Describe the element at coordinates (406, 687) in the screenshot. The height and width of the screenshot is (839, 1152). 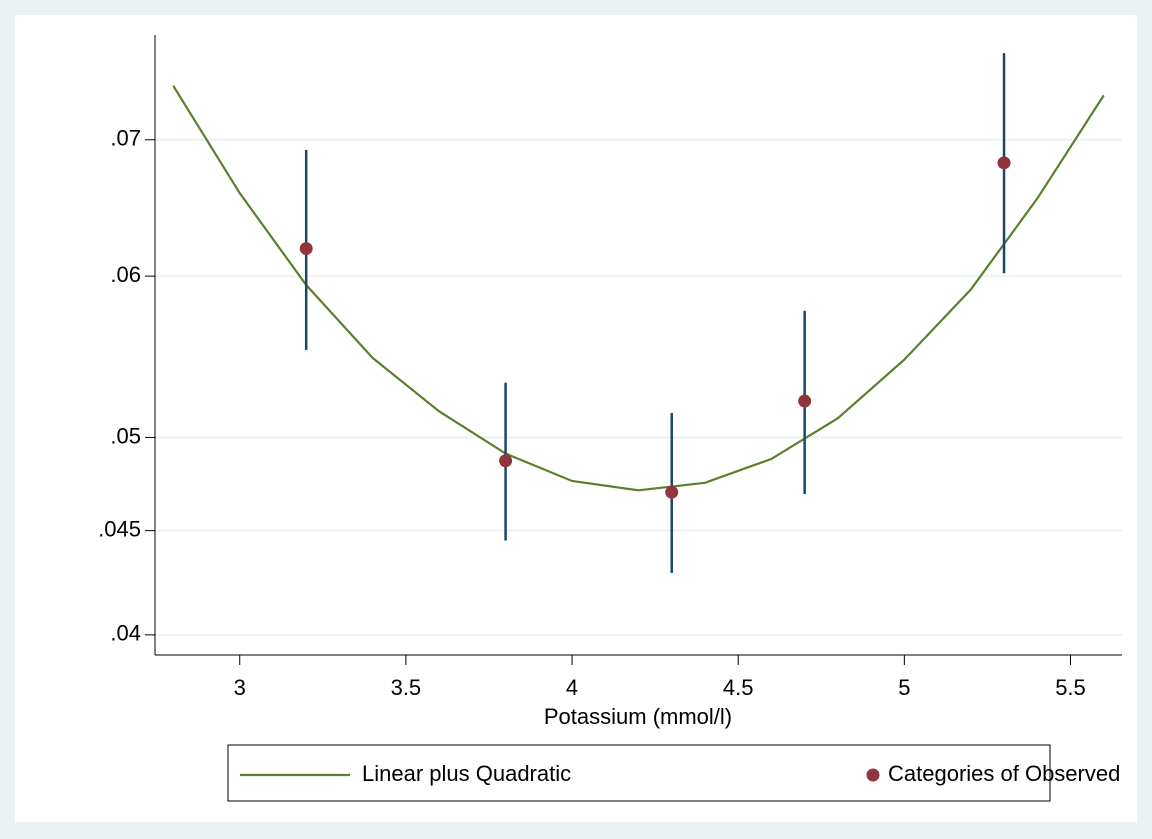
I see `x-tick-label: 3.5` at that location.